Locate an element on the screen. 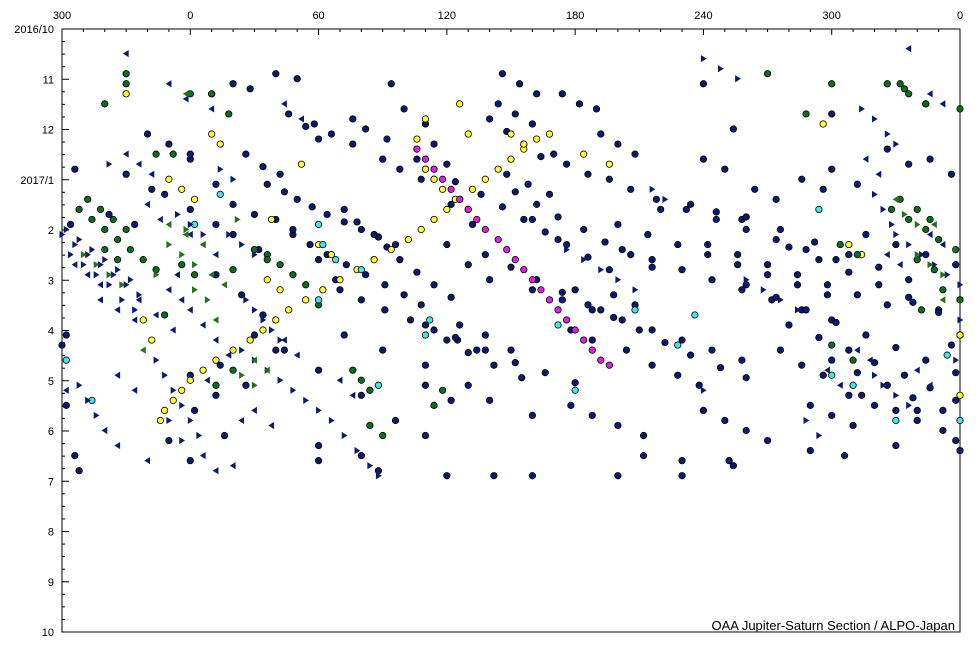 The image size is (980, 655). y-tick-label: 8 is located at coordinates (51, 533).